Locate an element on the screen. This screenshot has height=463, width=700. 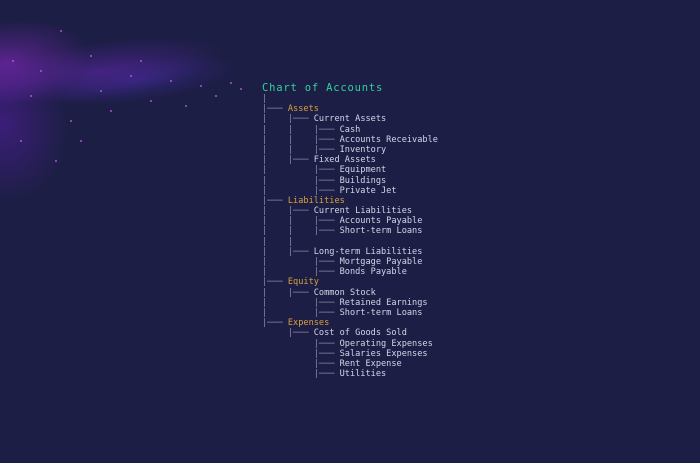
tree-row: | |─── Equipment is located at coordinates (350, 170).